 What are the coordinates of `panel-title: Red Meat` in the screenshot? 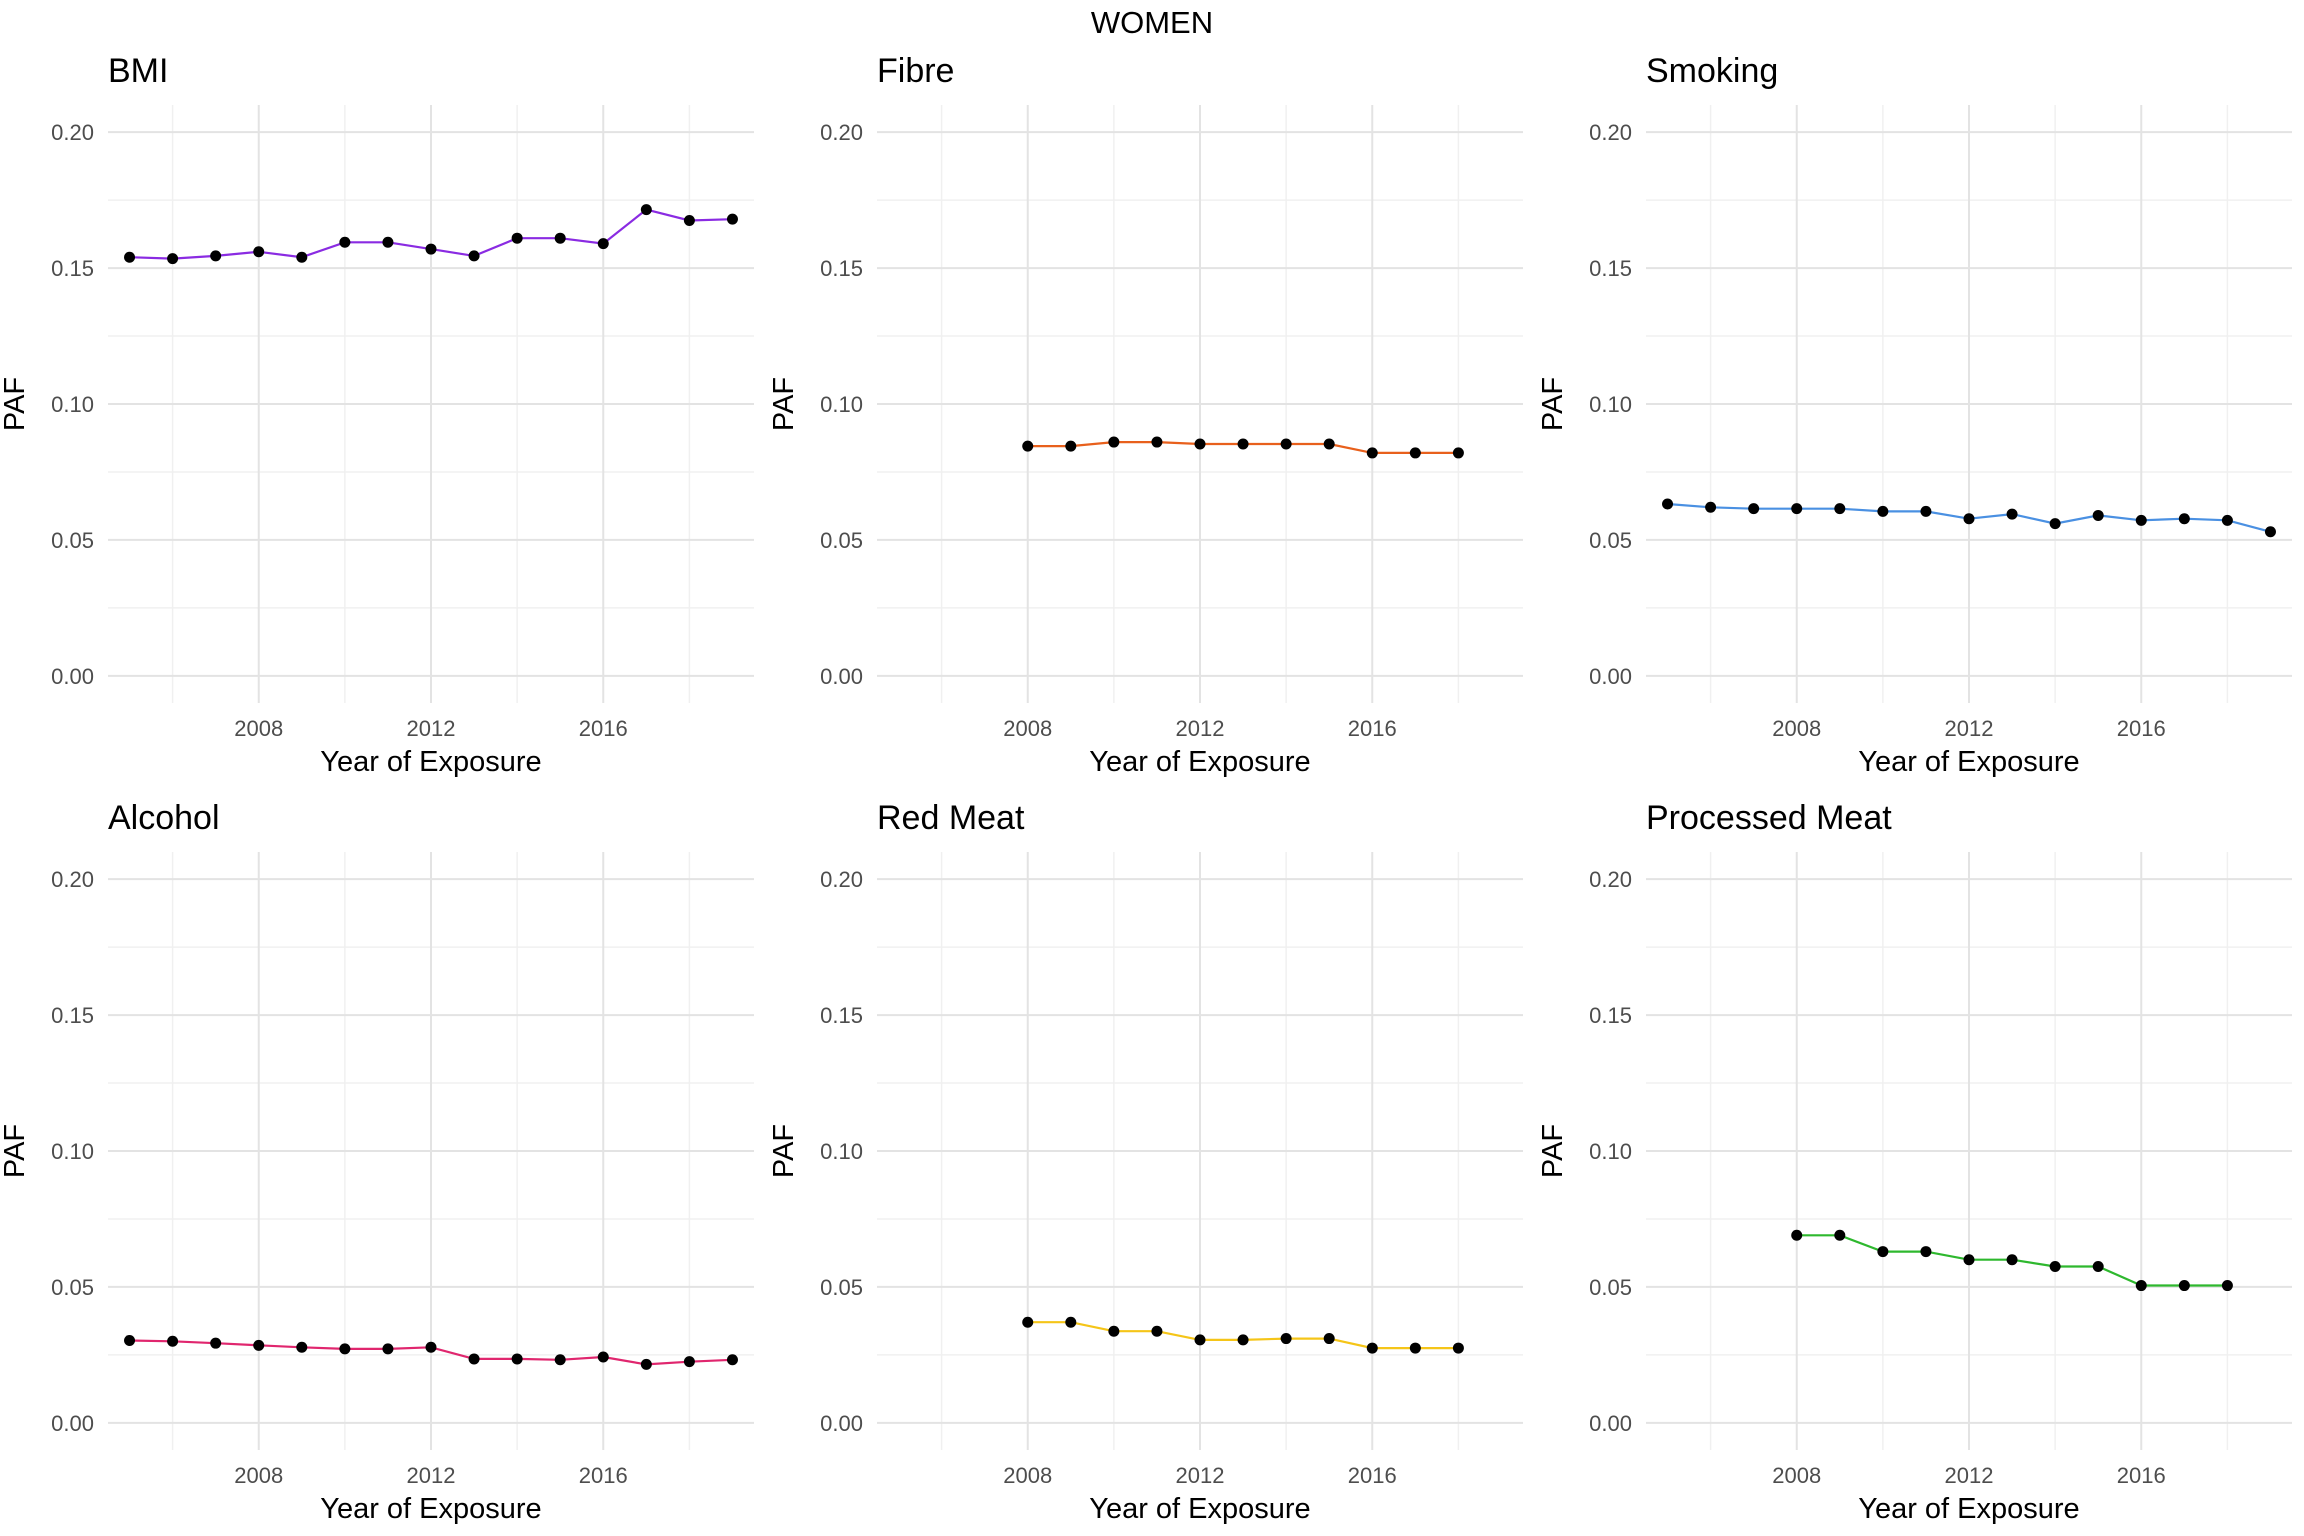 It's located at (951, 818).